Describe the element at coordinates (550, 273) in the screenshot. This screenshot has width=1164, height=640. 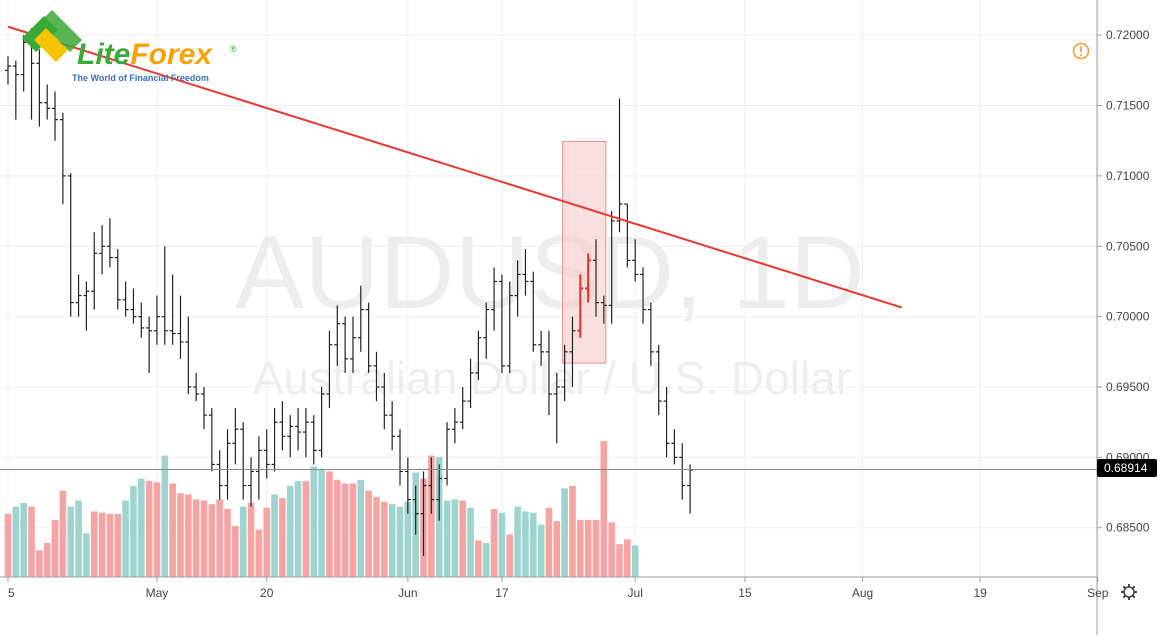
I see `watermark-symbol: AUDUSD, 1D` at that location.